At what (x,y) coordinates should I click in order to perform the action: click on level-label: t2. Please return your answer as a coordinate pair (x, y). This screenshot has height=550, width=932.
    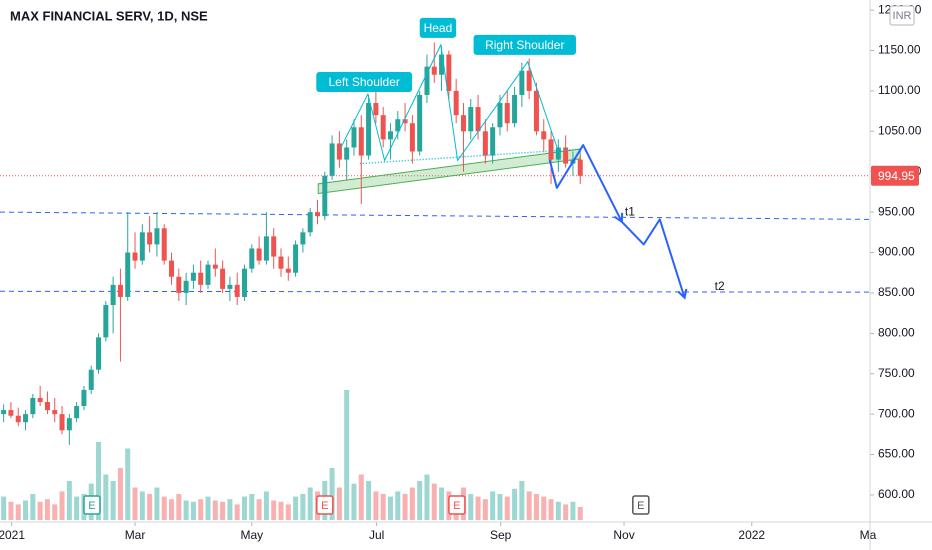
    Looking at the image, I should click on (720, 286).